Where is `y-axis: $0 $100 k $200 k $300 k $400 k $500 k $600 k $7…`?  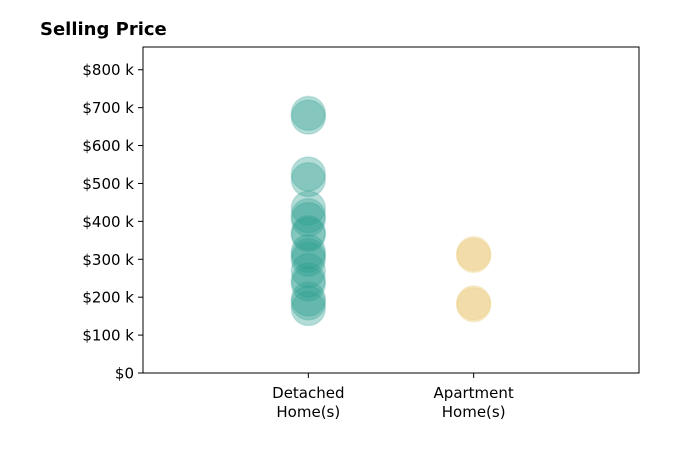 y-axis: $0 $100 k $200 k $300 k $400 k $500 k $600 k $7… is located at coordinates (112, 222).